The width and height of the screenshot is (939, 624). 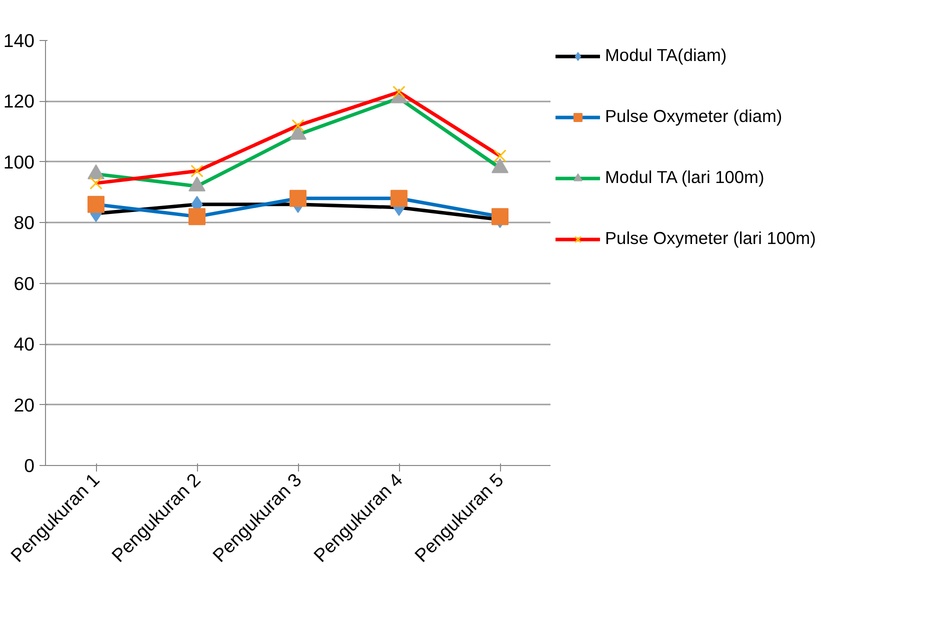 I want to click on y-tick-label: 0, so click(x=29, y=465).